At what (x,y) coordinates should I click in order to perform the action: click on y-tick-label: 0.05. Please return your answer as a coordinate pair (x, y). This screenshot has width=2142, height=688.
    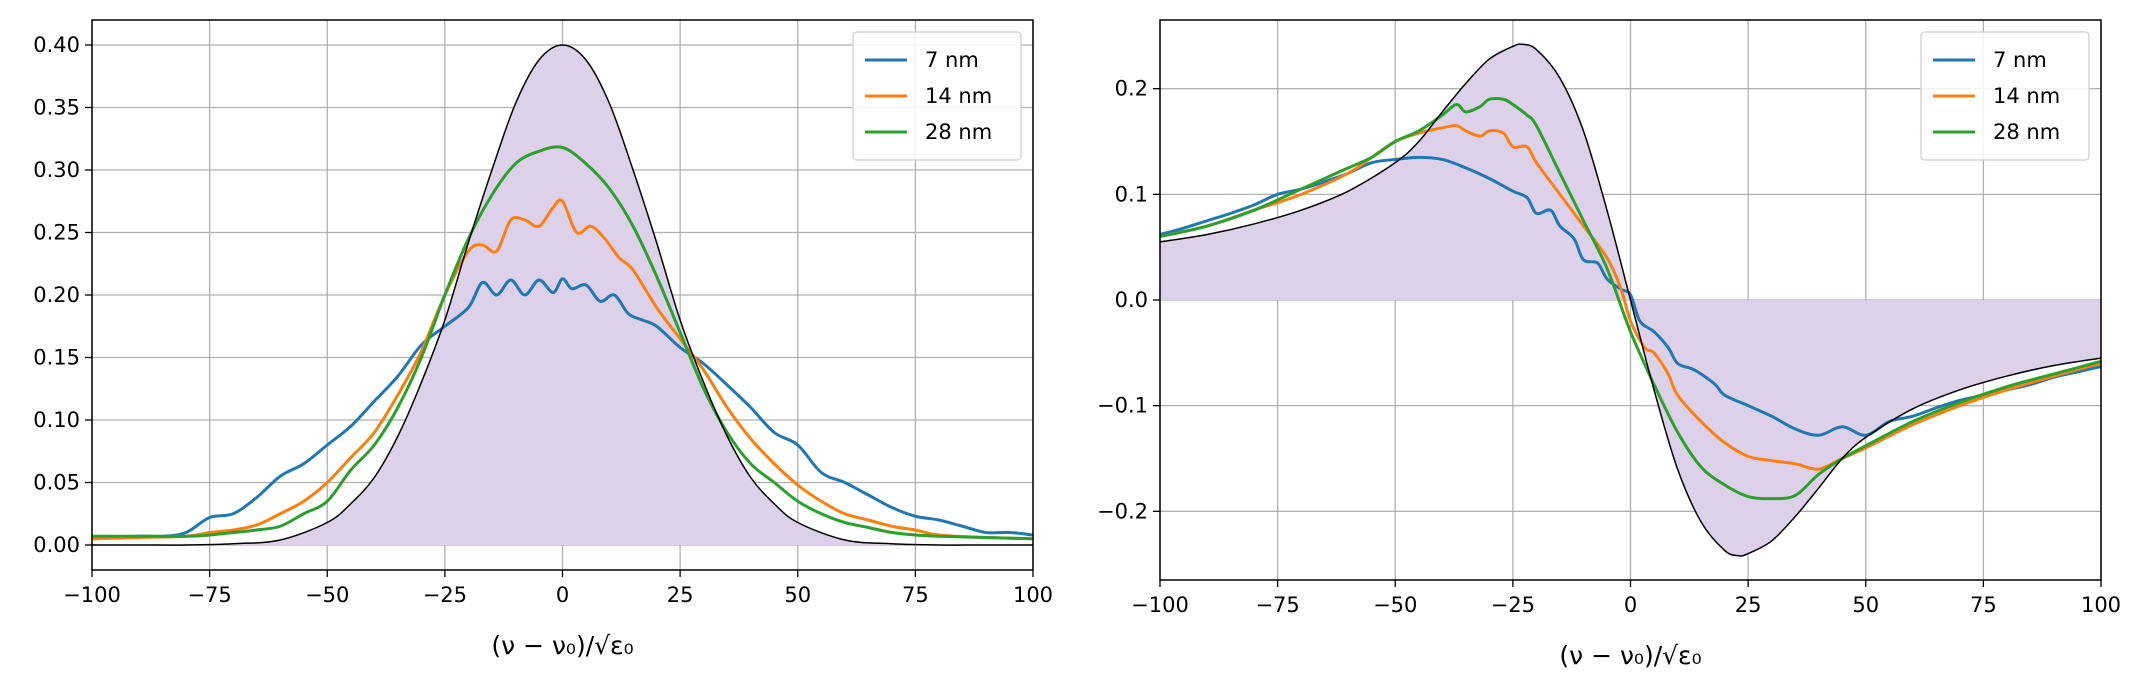
    Looking at the image, I should click on (56, 483).